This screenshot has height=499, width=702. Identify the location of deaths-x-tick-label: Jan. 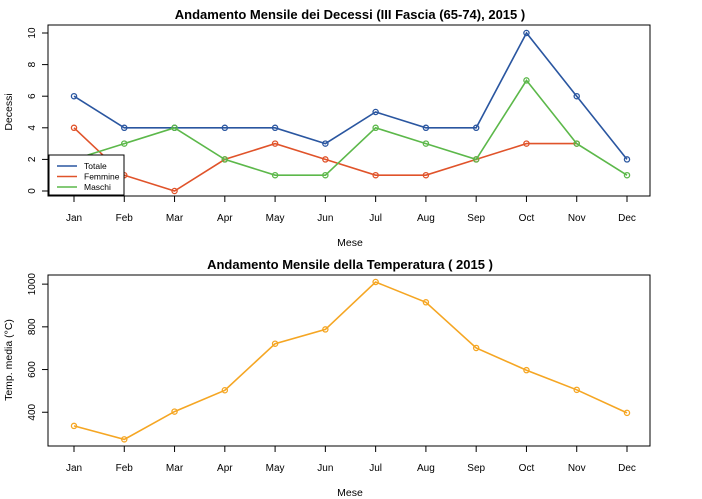
(74, 218).